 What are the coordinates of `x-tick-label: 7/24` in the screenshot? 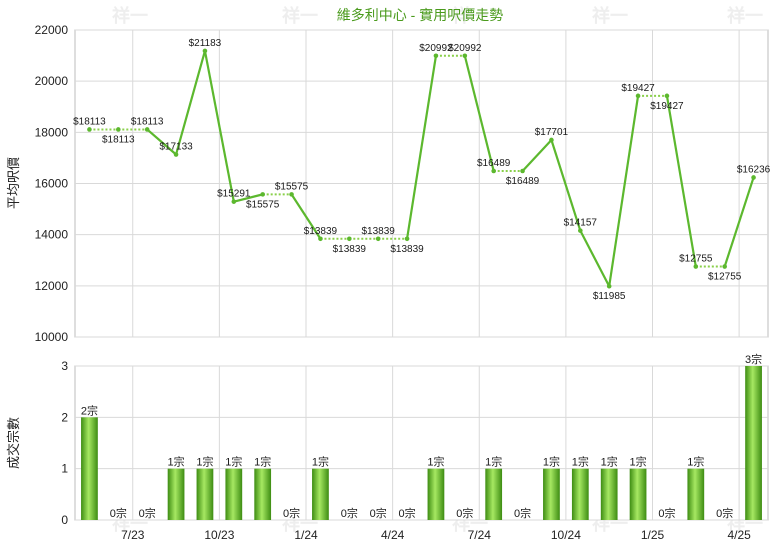 It's located at (480, 535).